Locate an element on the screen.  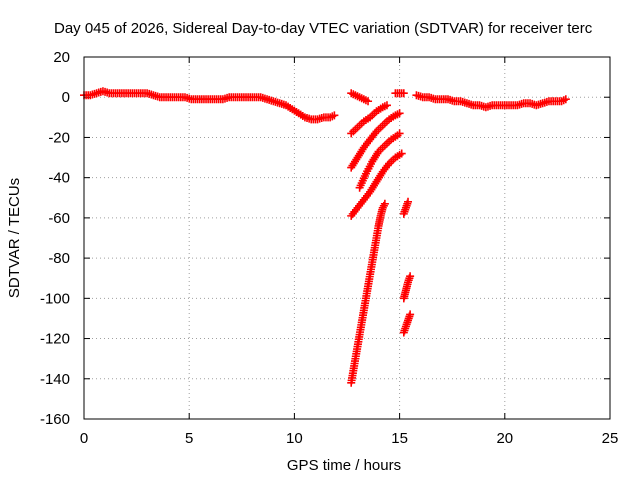
y-tick-label: -160 is located at coordinates (55, 419).